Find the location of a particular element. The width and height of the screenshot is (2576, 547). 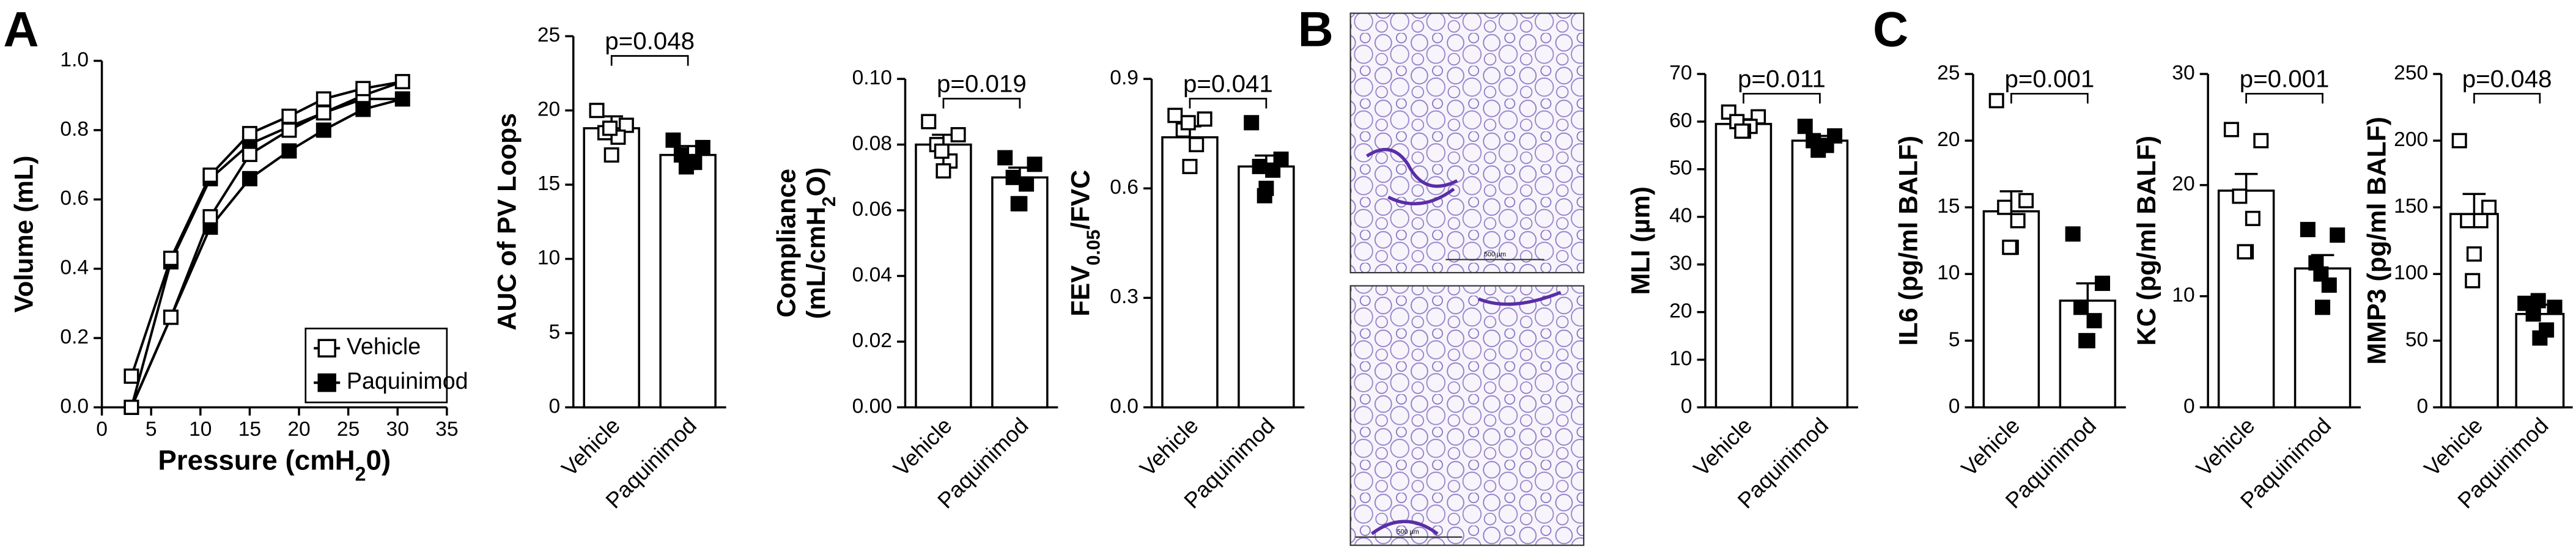

y-axis-label-part: 2 is located at coordinates (829, 201).